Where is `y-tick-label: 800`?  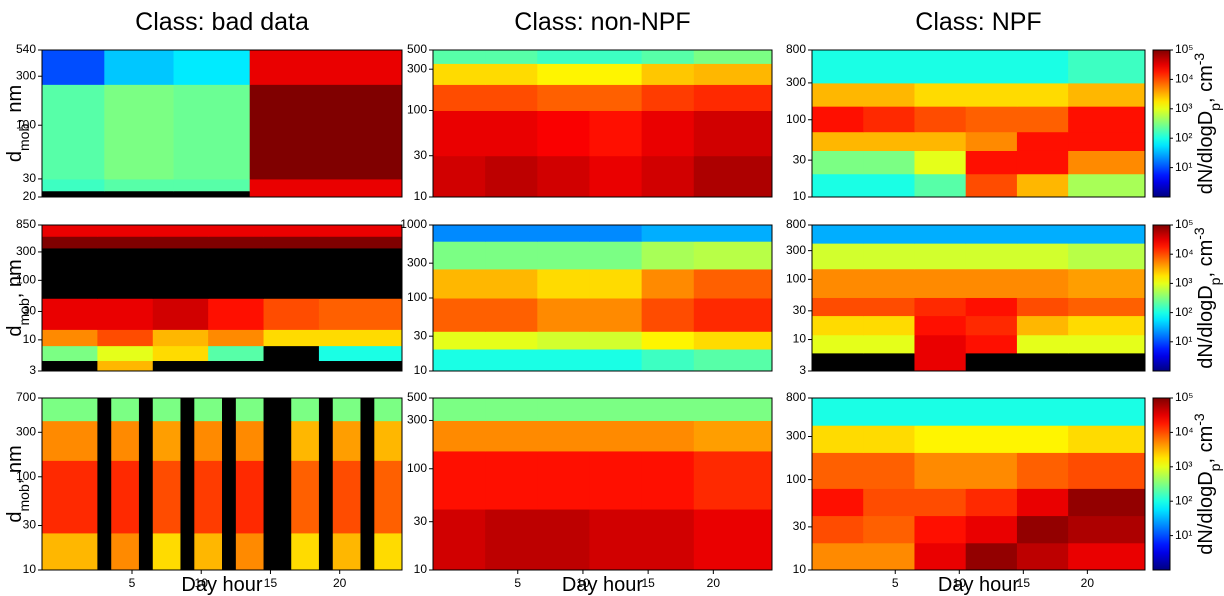
y-tick-label: 800 is located at coordinates (796, 224).